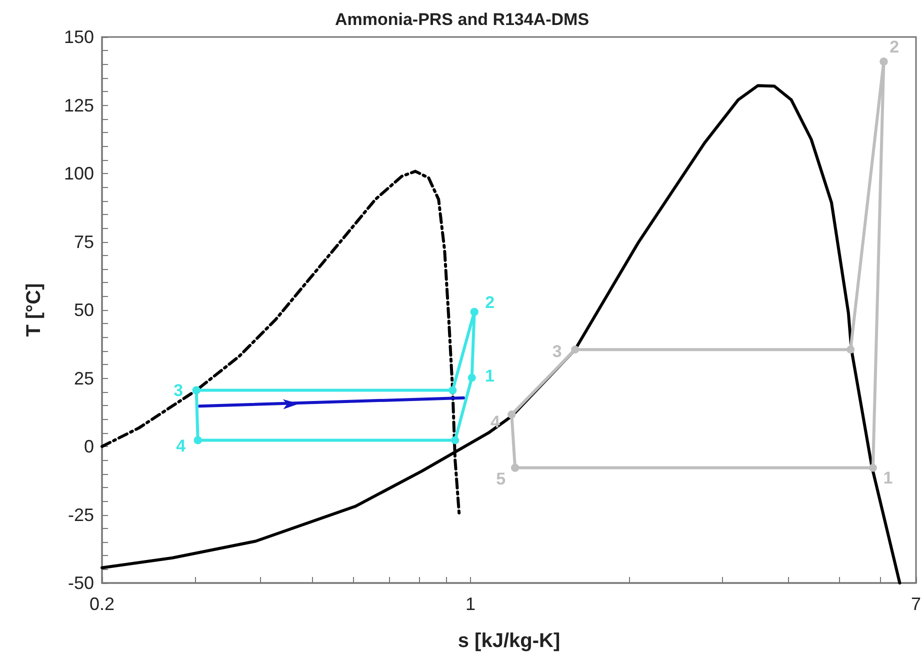 This screenshot has width=924, height=664. Describe the element at coordinates (462, 19) in the screenshot. I see `chart-title: Ammonia-PRS and R134A-DMS` at that location.